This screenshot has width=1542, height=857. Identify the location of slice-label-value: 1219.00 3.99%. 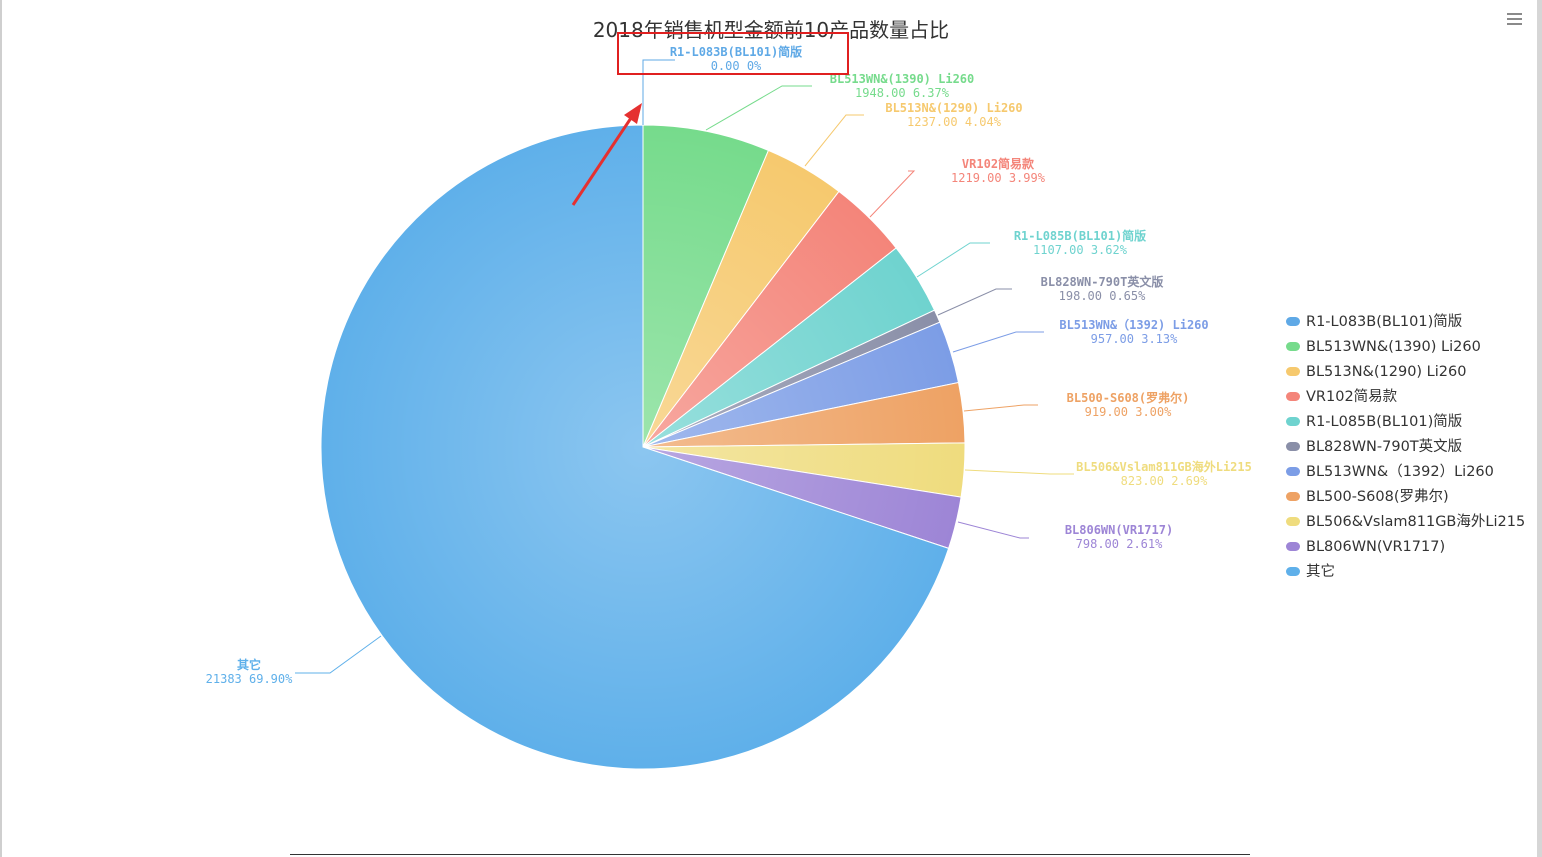
(998, 178).